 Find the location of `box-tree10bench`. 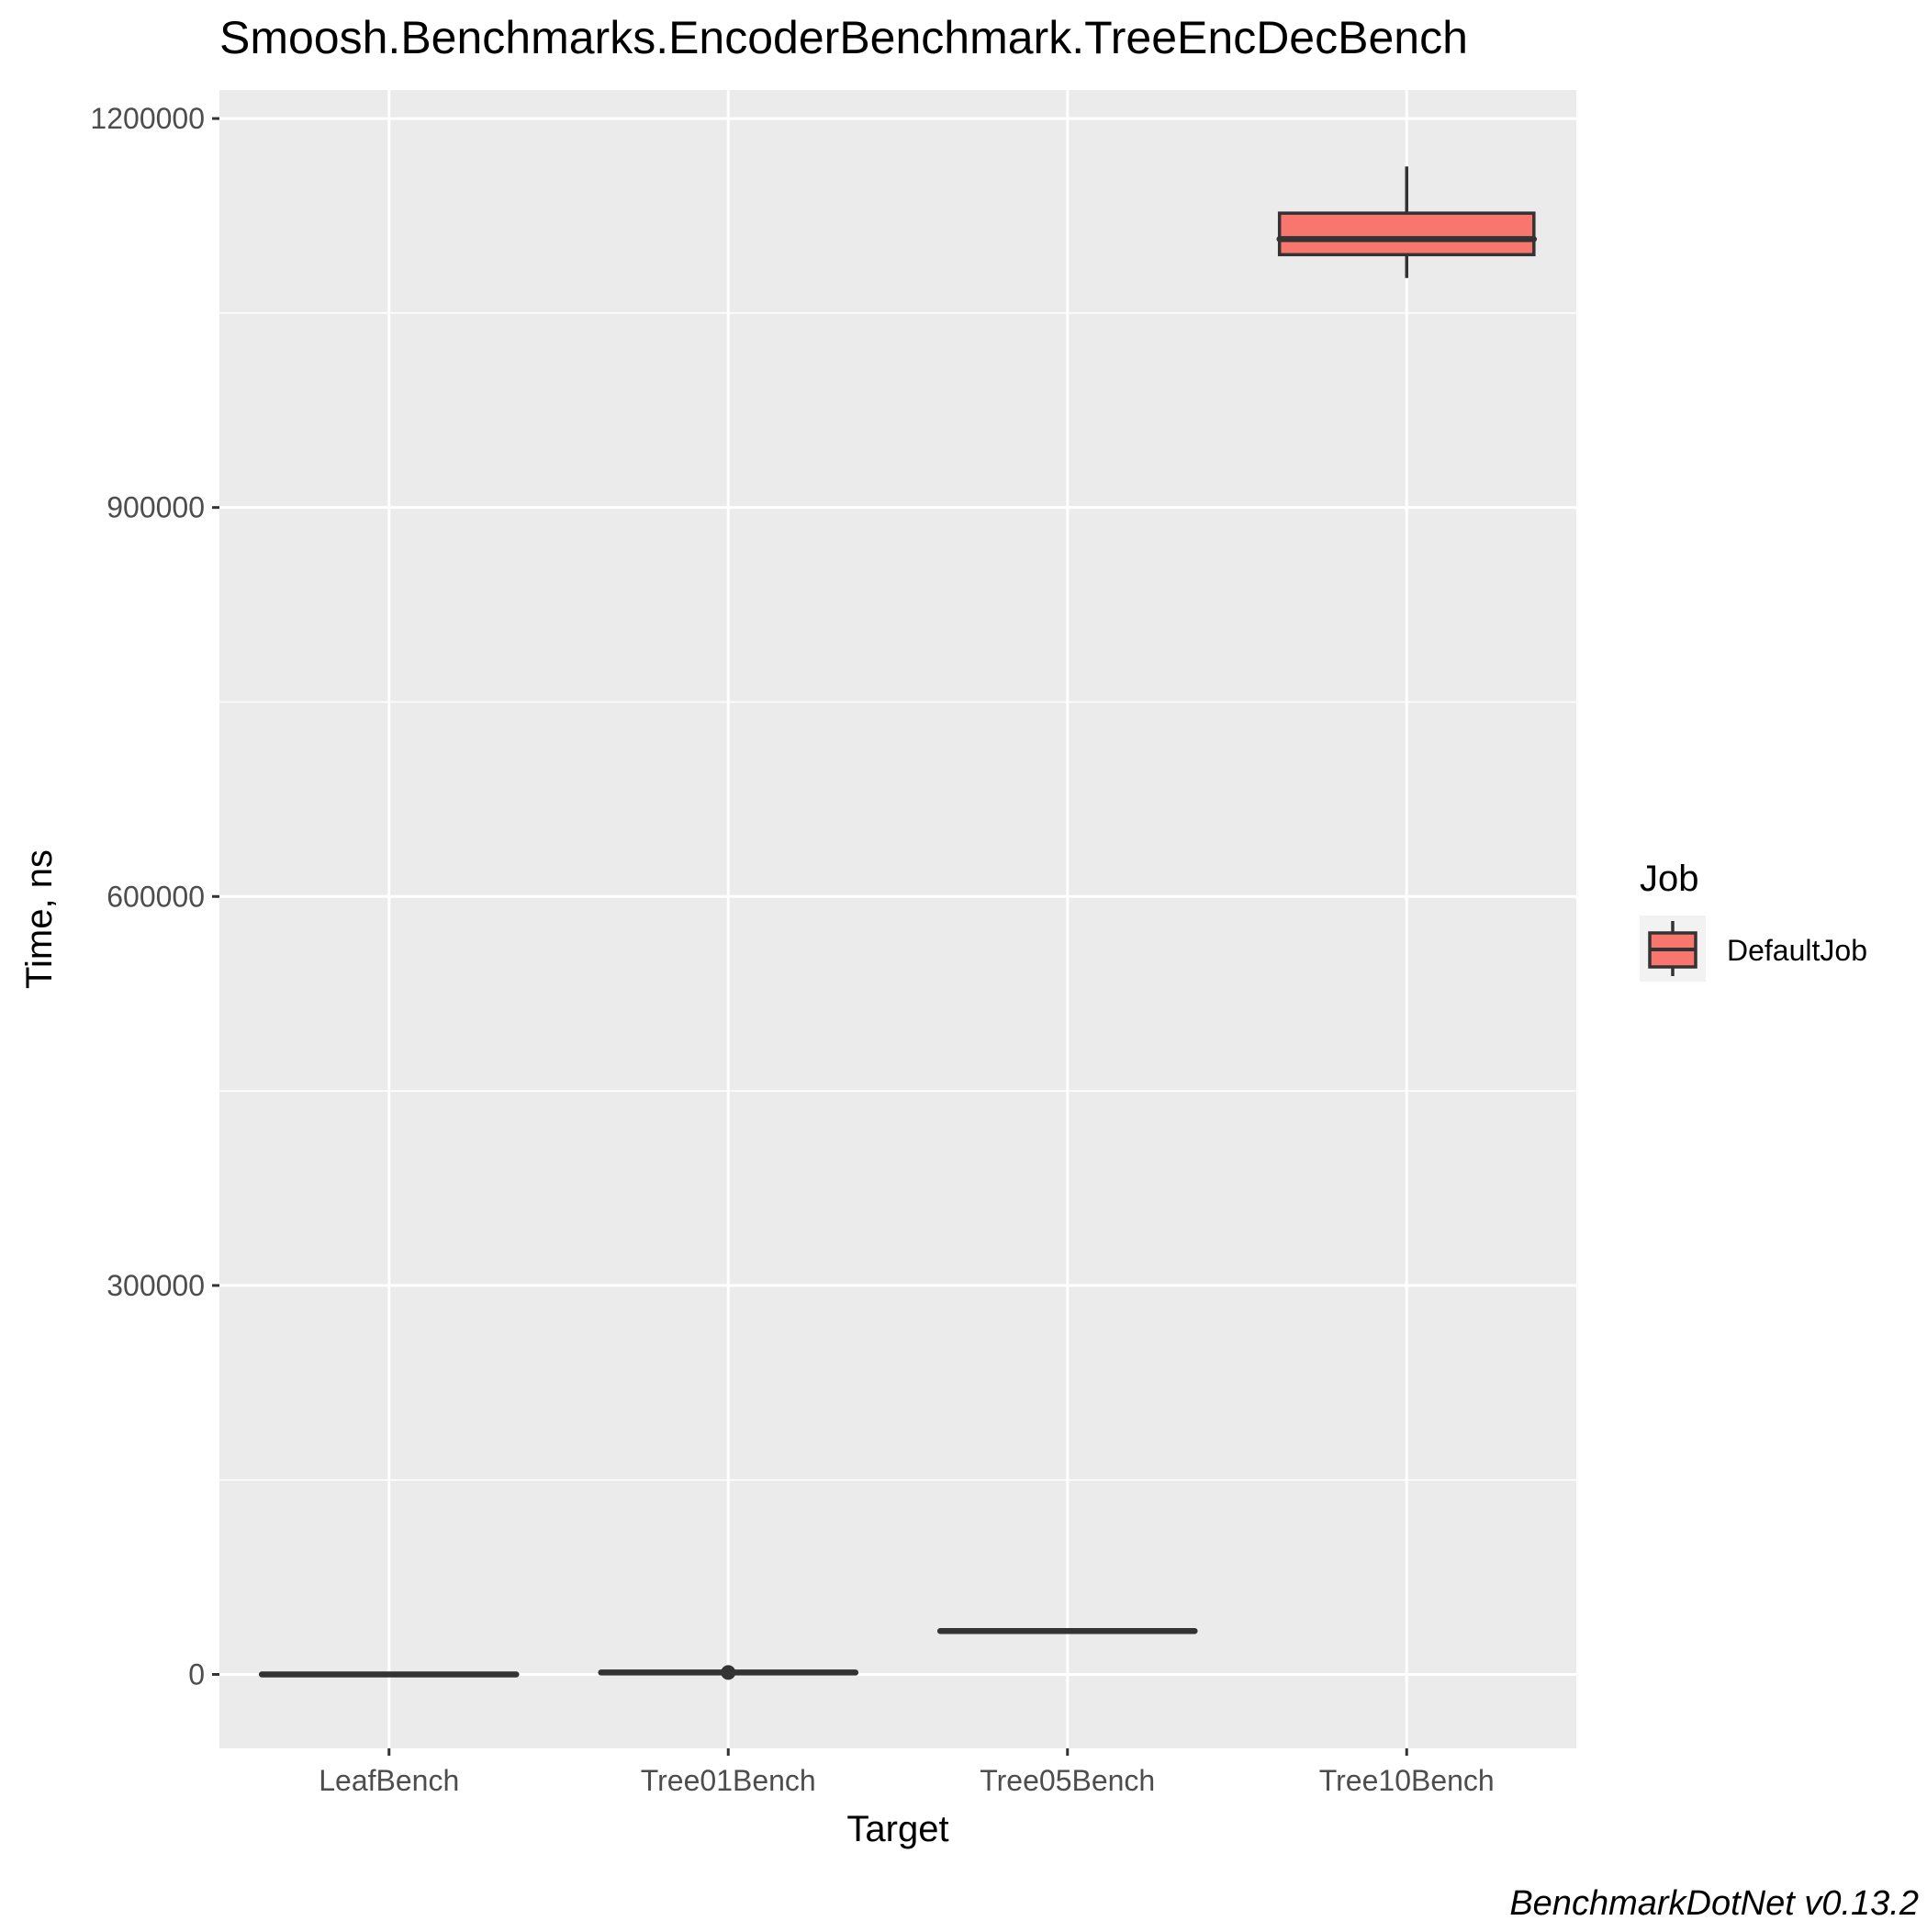

box-tree10bench is located at coordinates (1407, 222).